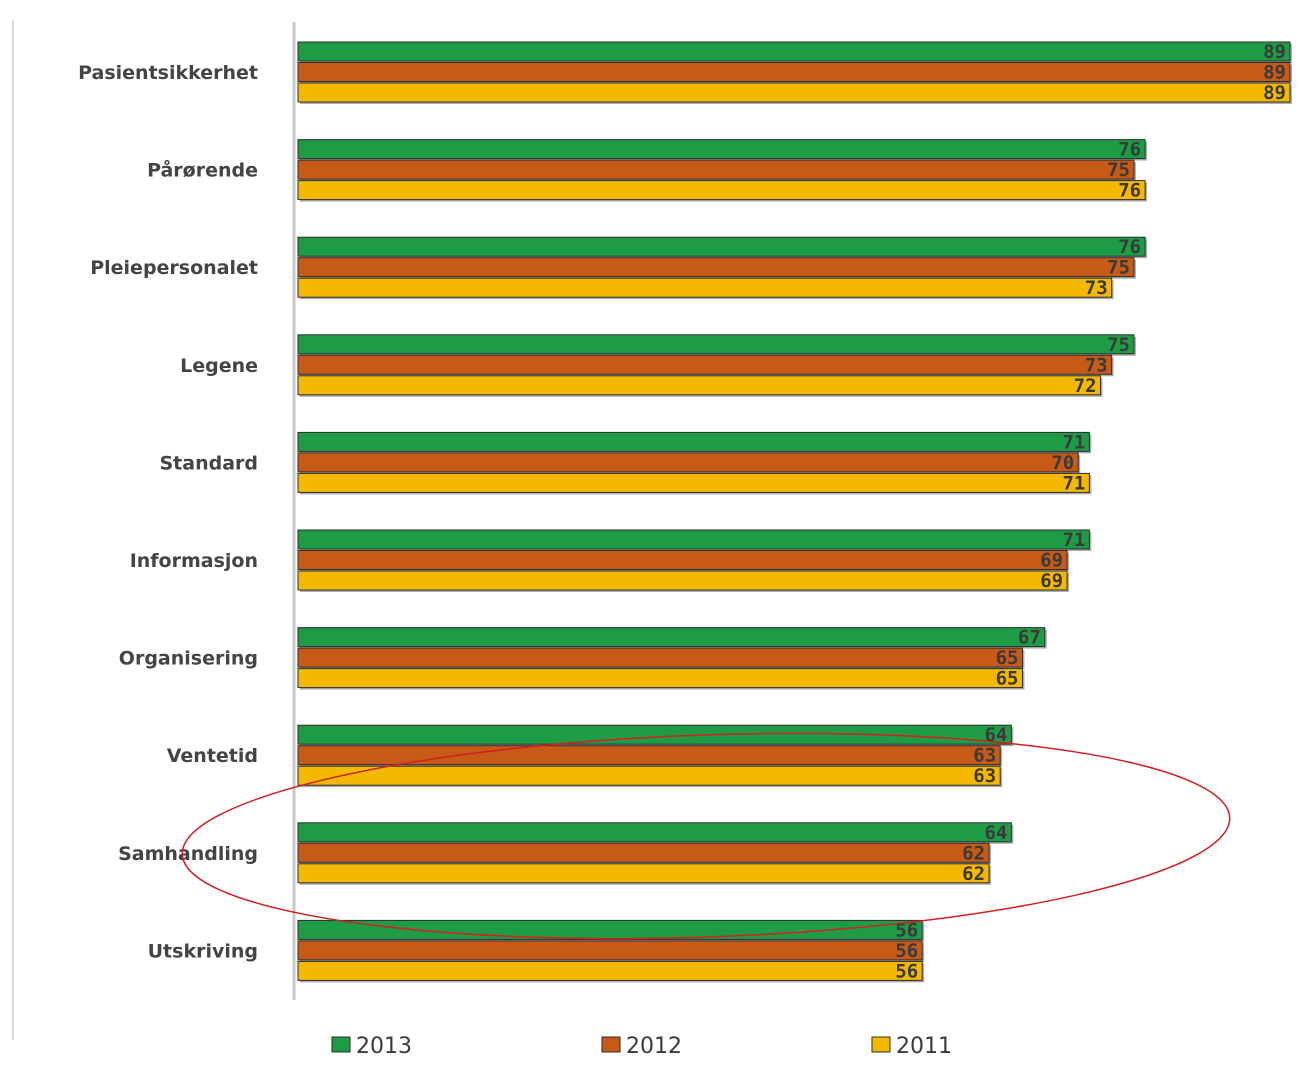  I want to click on category-label: Utskriving, so click(203, 951).